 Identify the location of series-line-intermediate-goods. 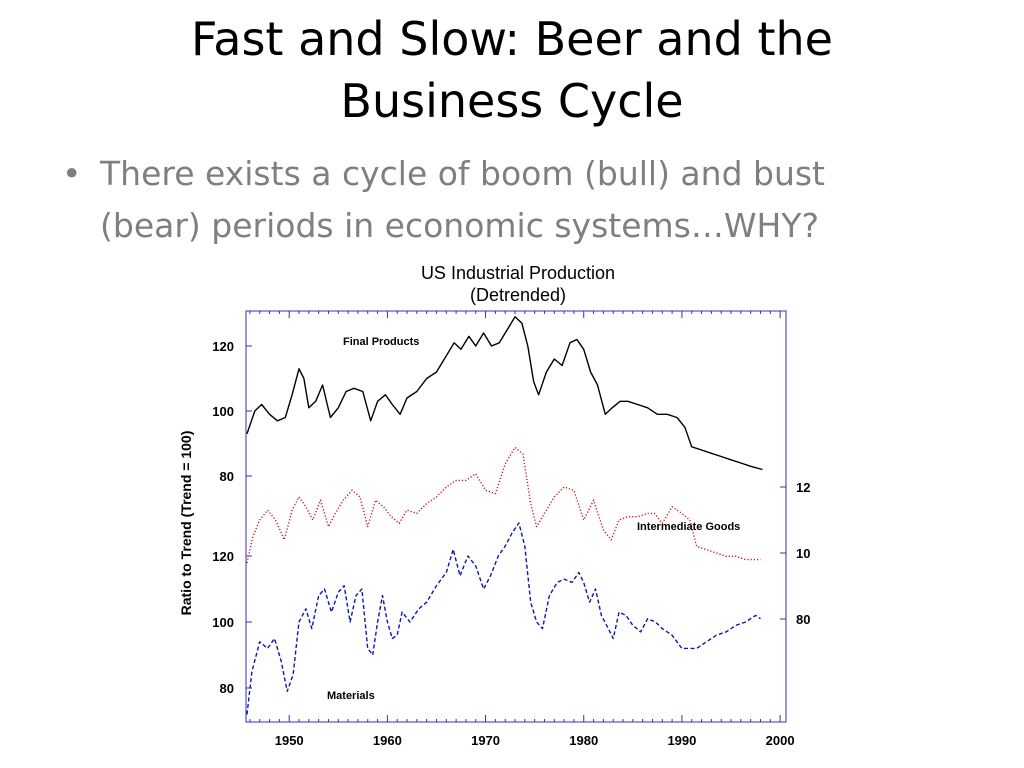
(503, 505).